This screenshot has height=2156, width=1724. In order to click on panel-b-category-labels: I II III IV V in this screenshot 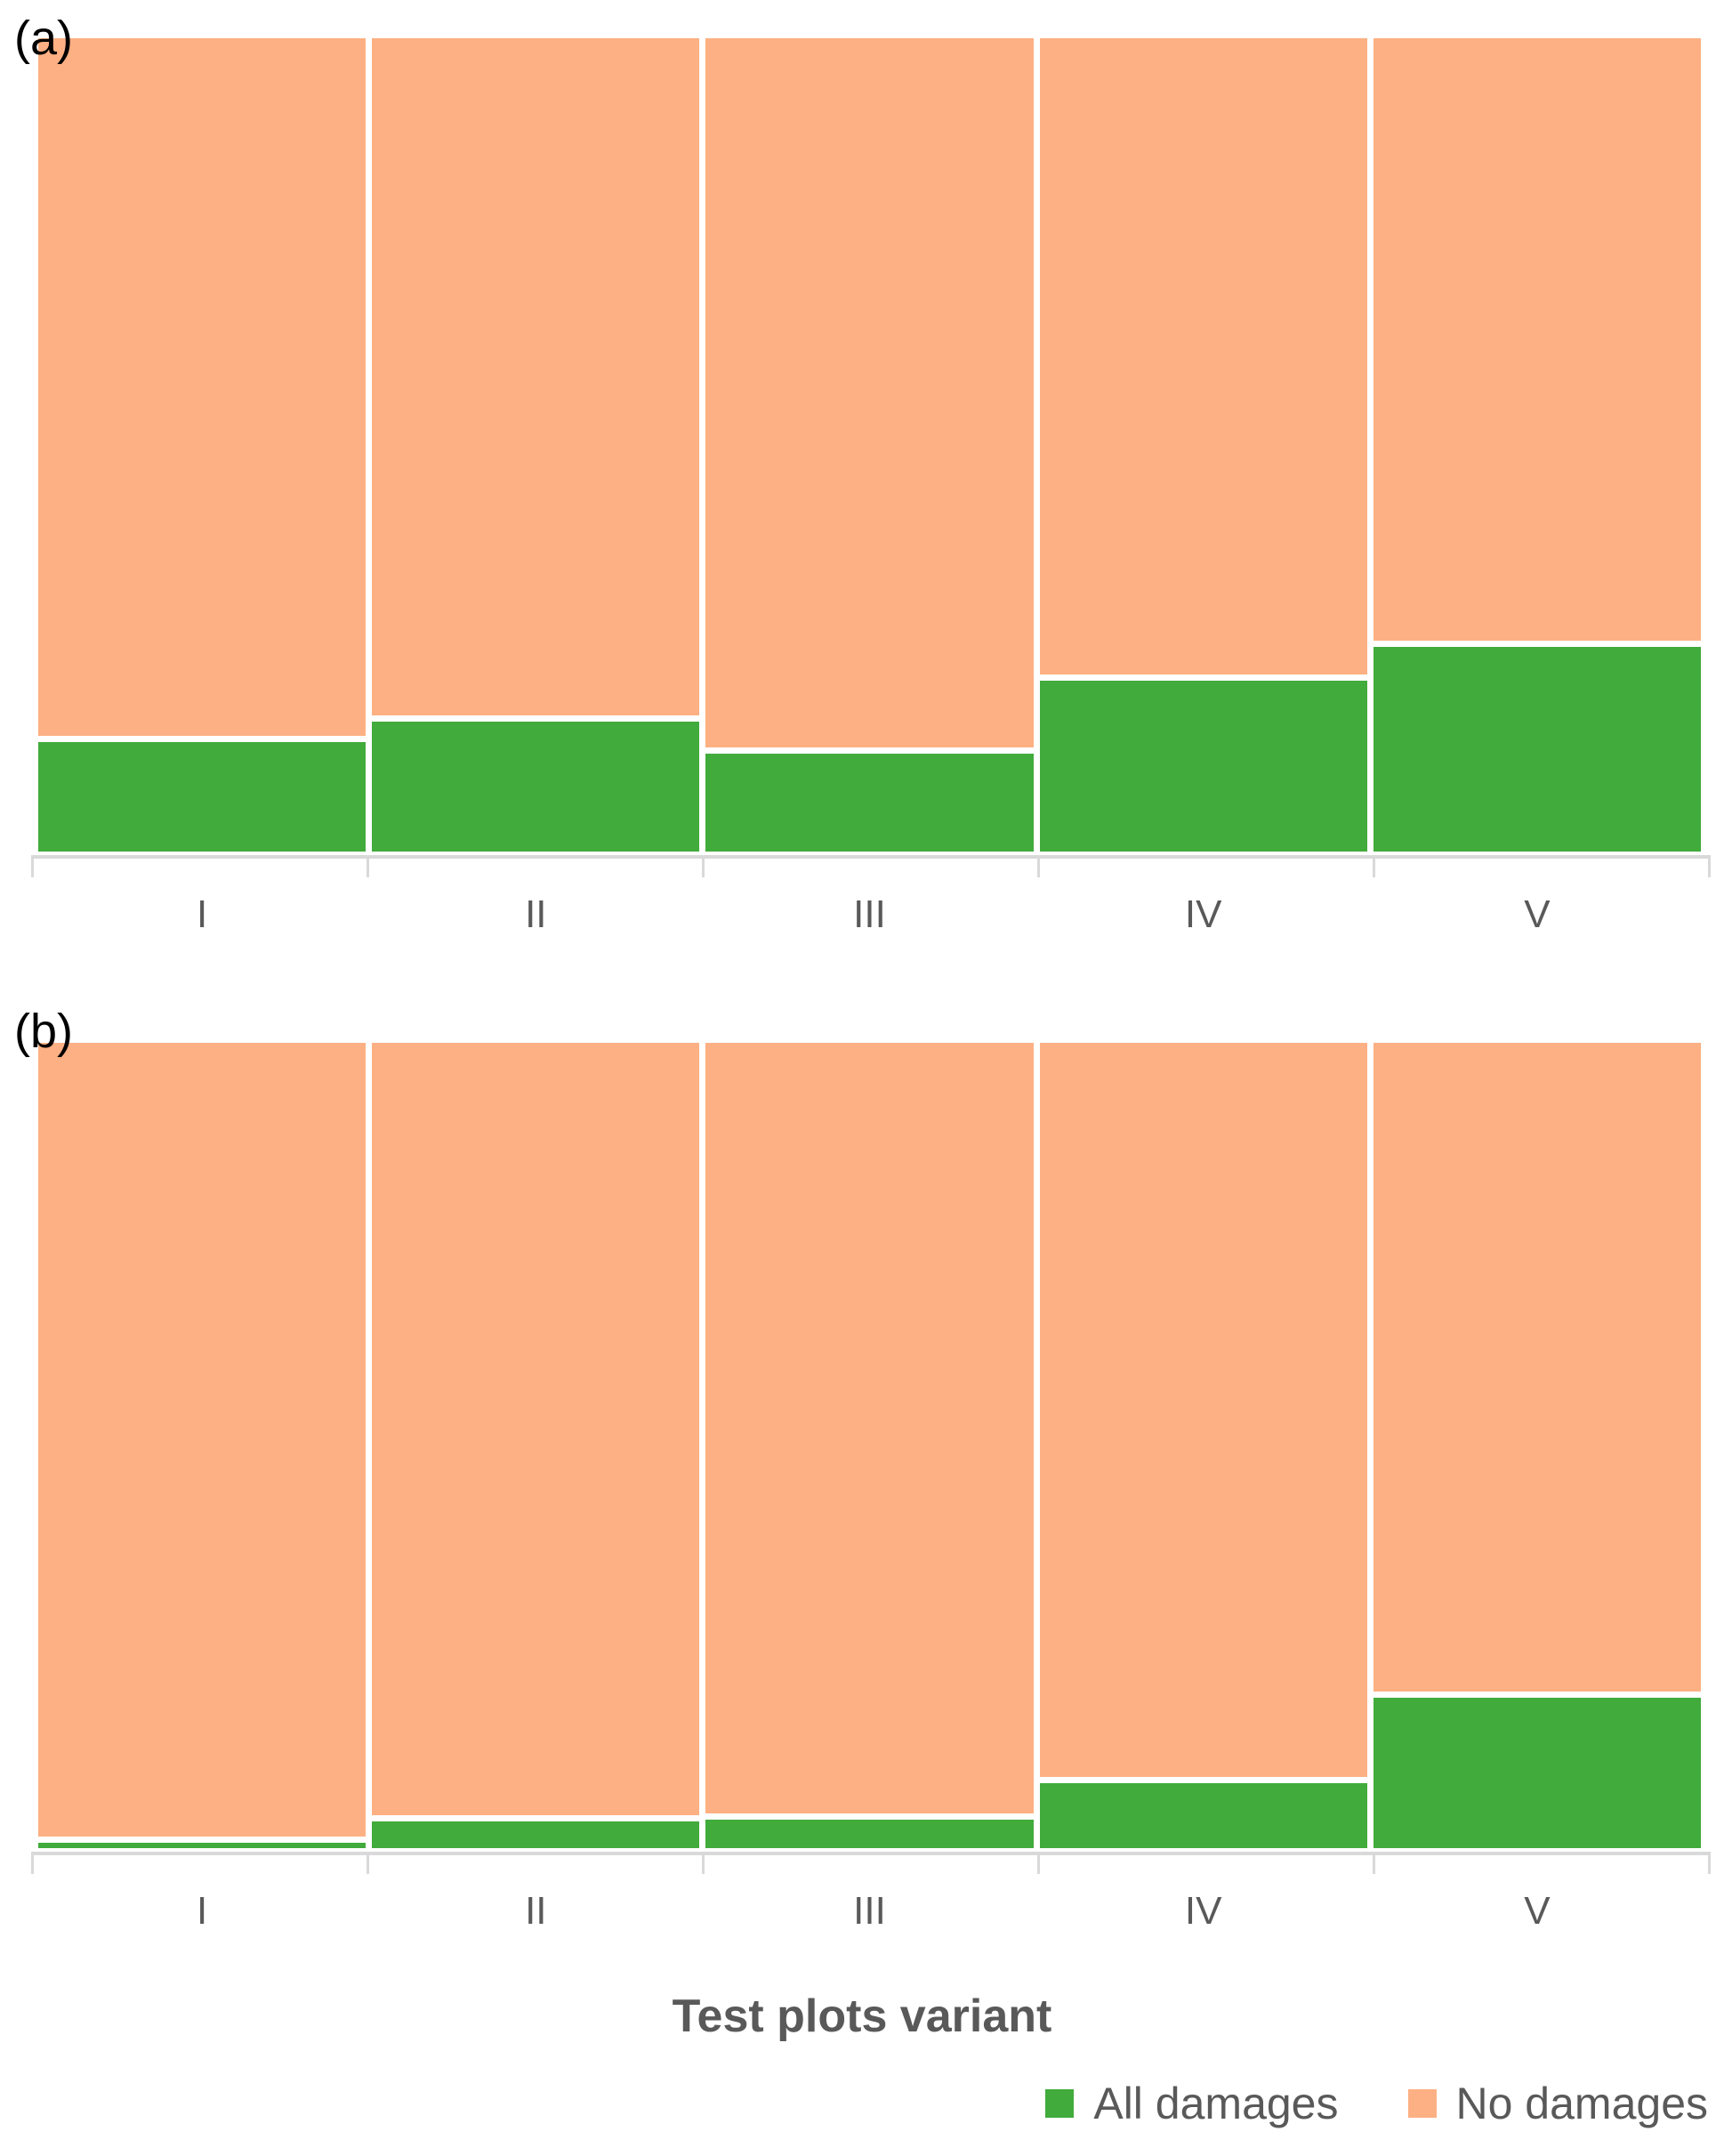, I will do `click(870, 1911)`.